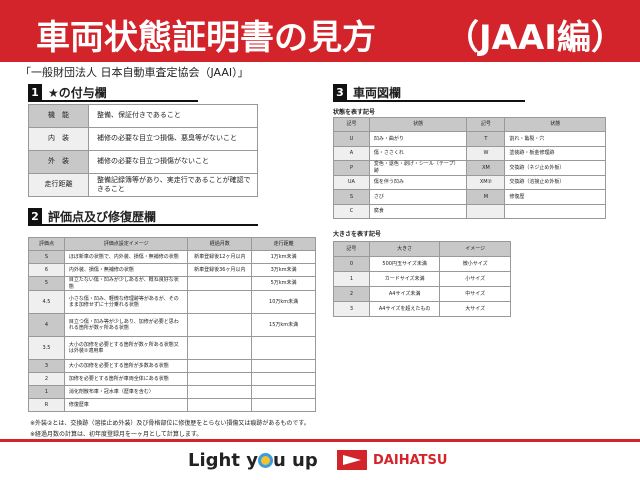  I want to click on table-row: U 凹み・曲がり T 割れ・亀裂・穴, so click(469, 139).